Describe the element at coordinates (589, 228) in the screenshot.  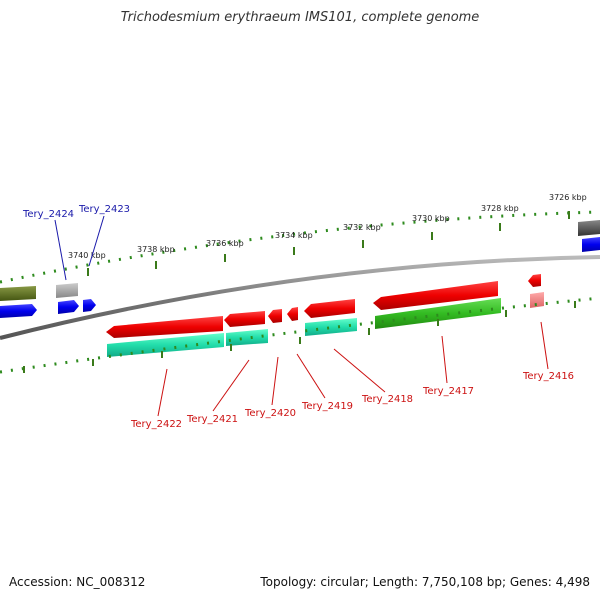
I see `gene-arrow-darkgrey` at that location.